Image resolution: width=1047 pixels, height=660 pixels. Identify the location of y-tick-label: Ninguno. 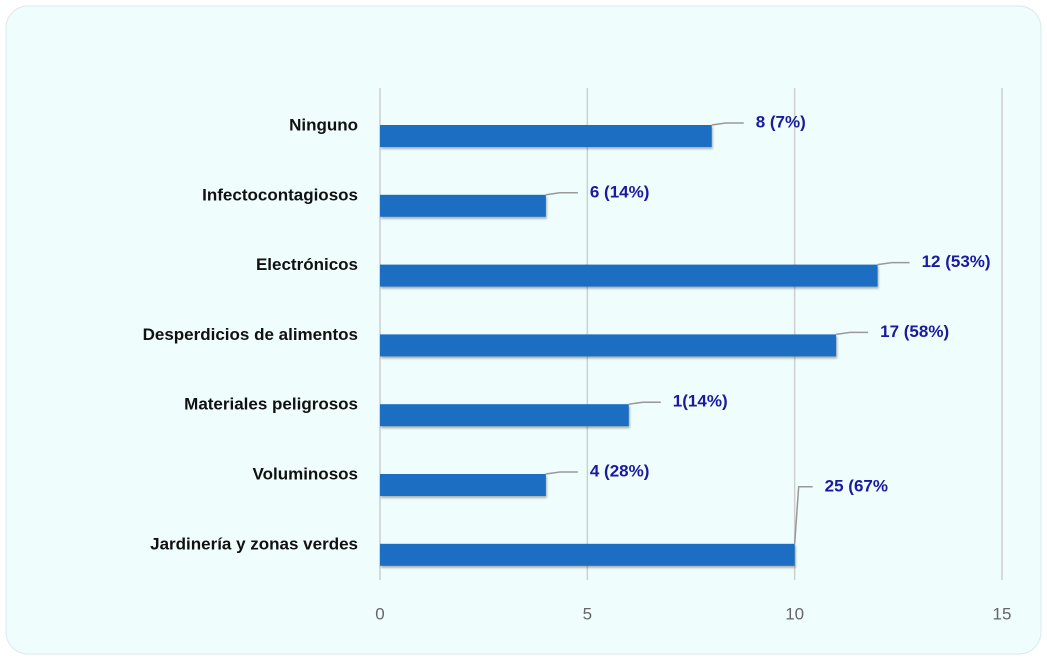
(323, 124).